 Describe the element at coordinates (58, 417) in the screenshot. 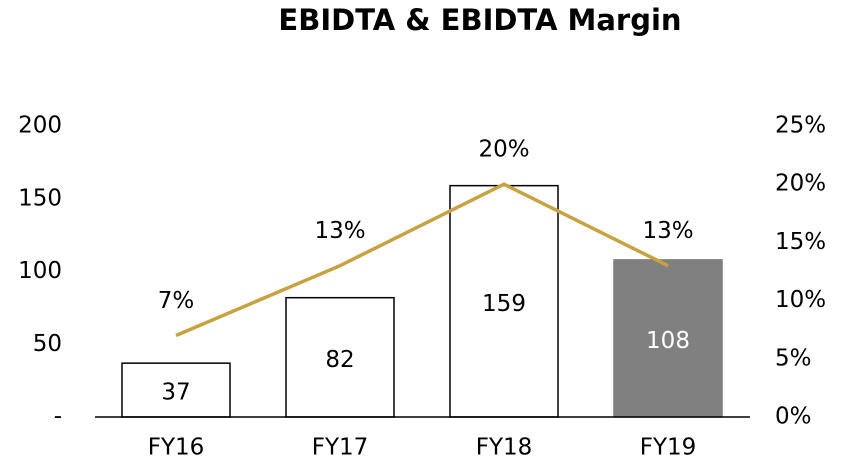

I see `y-tick-label: -` at that location.